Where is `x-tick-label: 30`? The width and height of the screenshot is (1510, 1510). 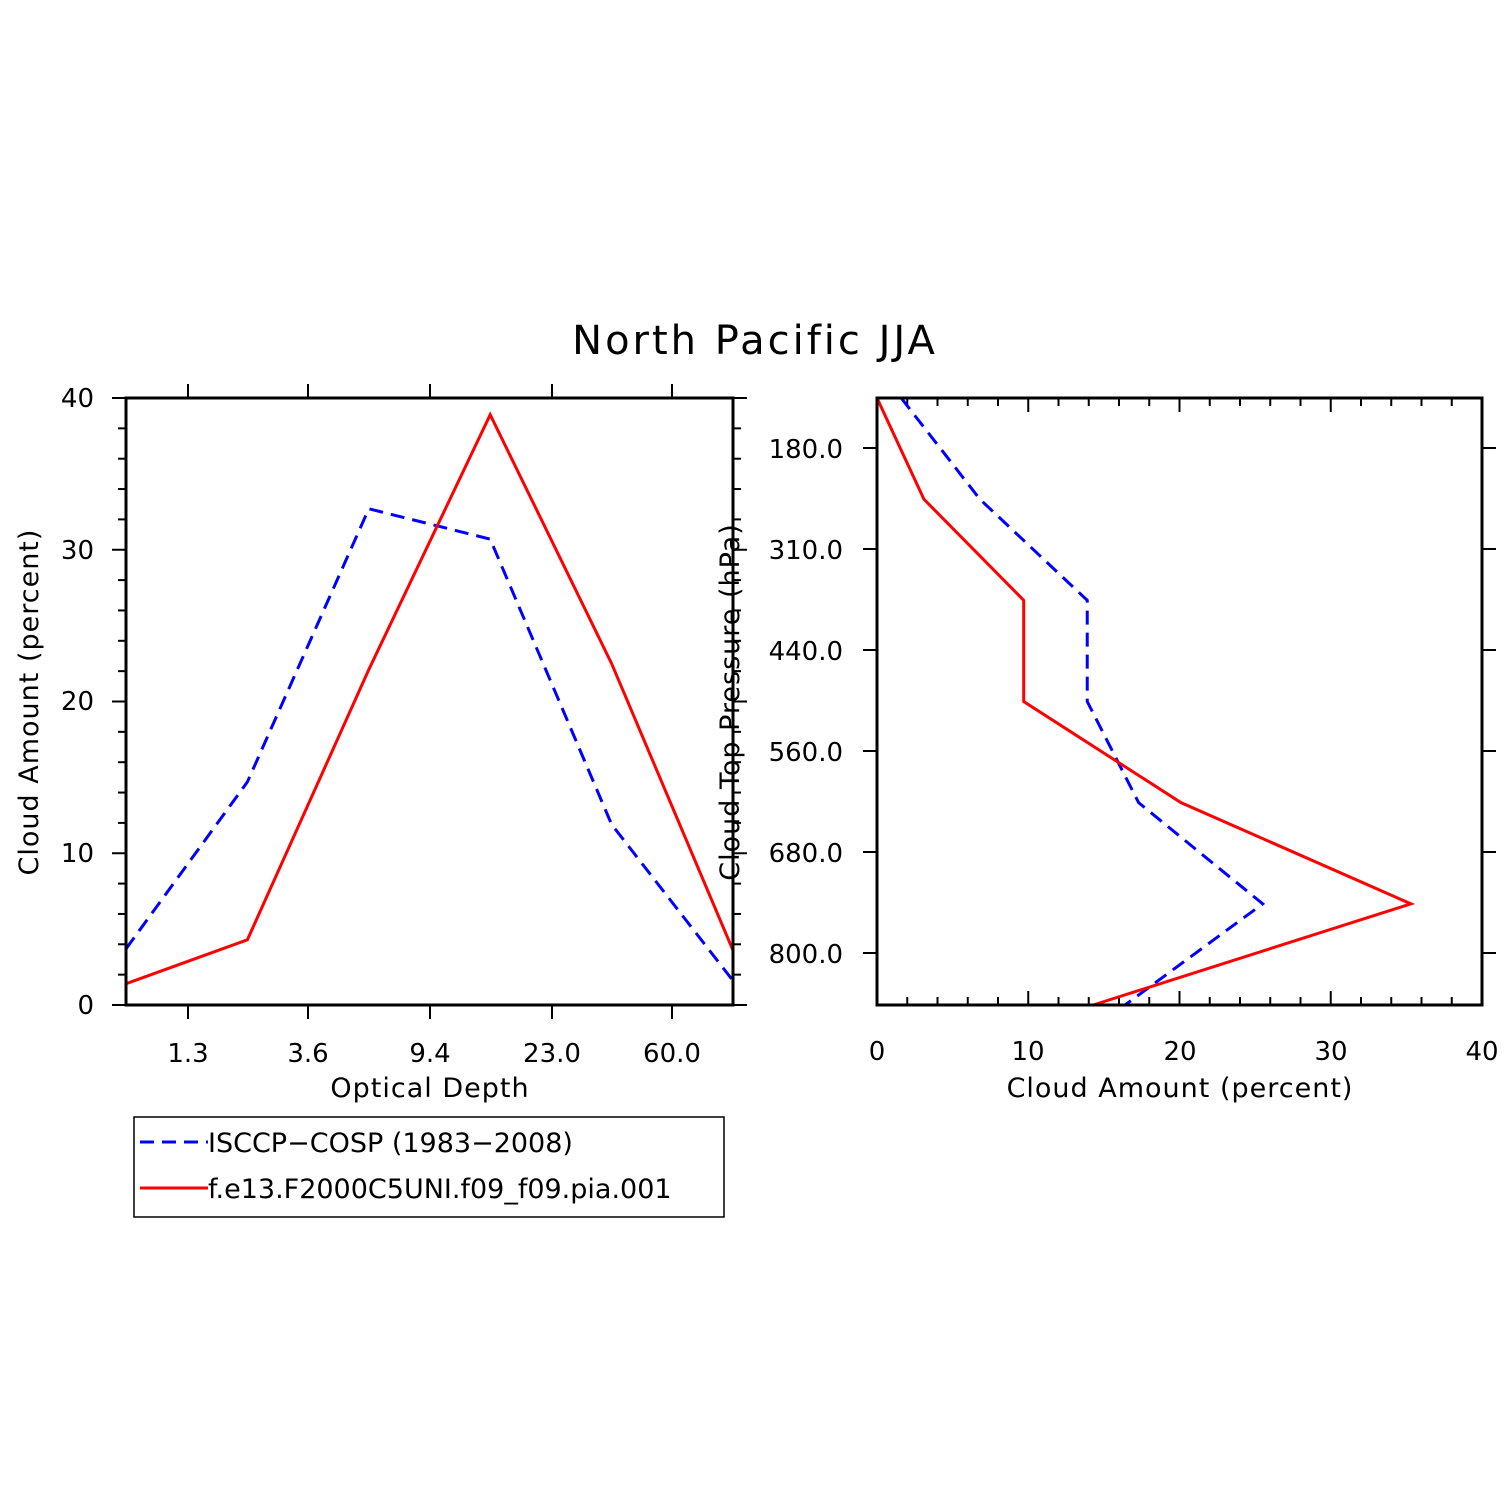
x-tick-label: 30 is located at coordinates (1330, 1052).